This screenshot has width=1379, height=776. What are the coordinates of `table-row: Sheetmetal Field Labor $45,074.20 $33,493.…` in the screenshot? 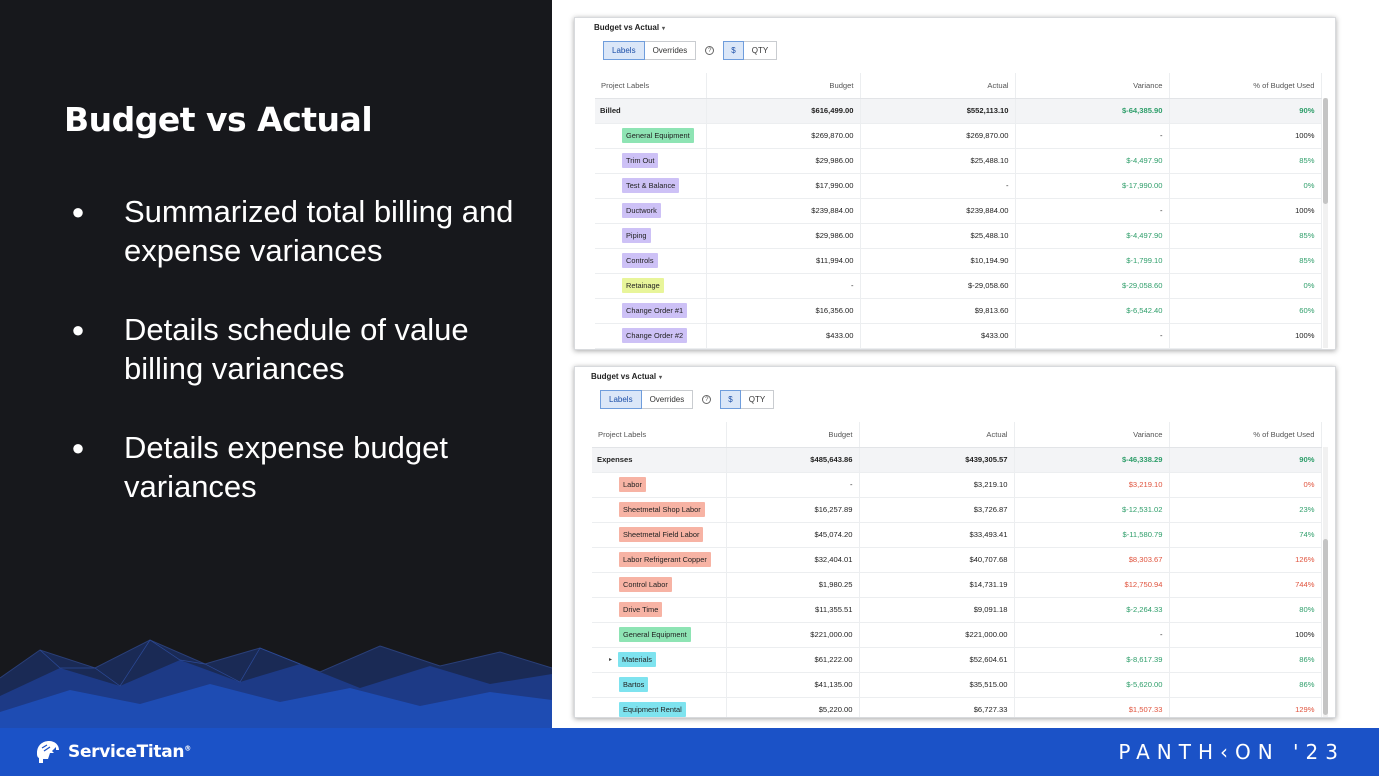 It's located at (957, 535).